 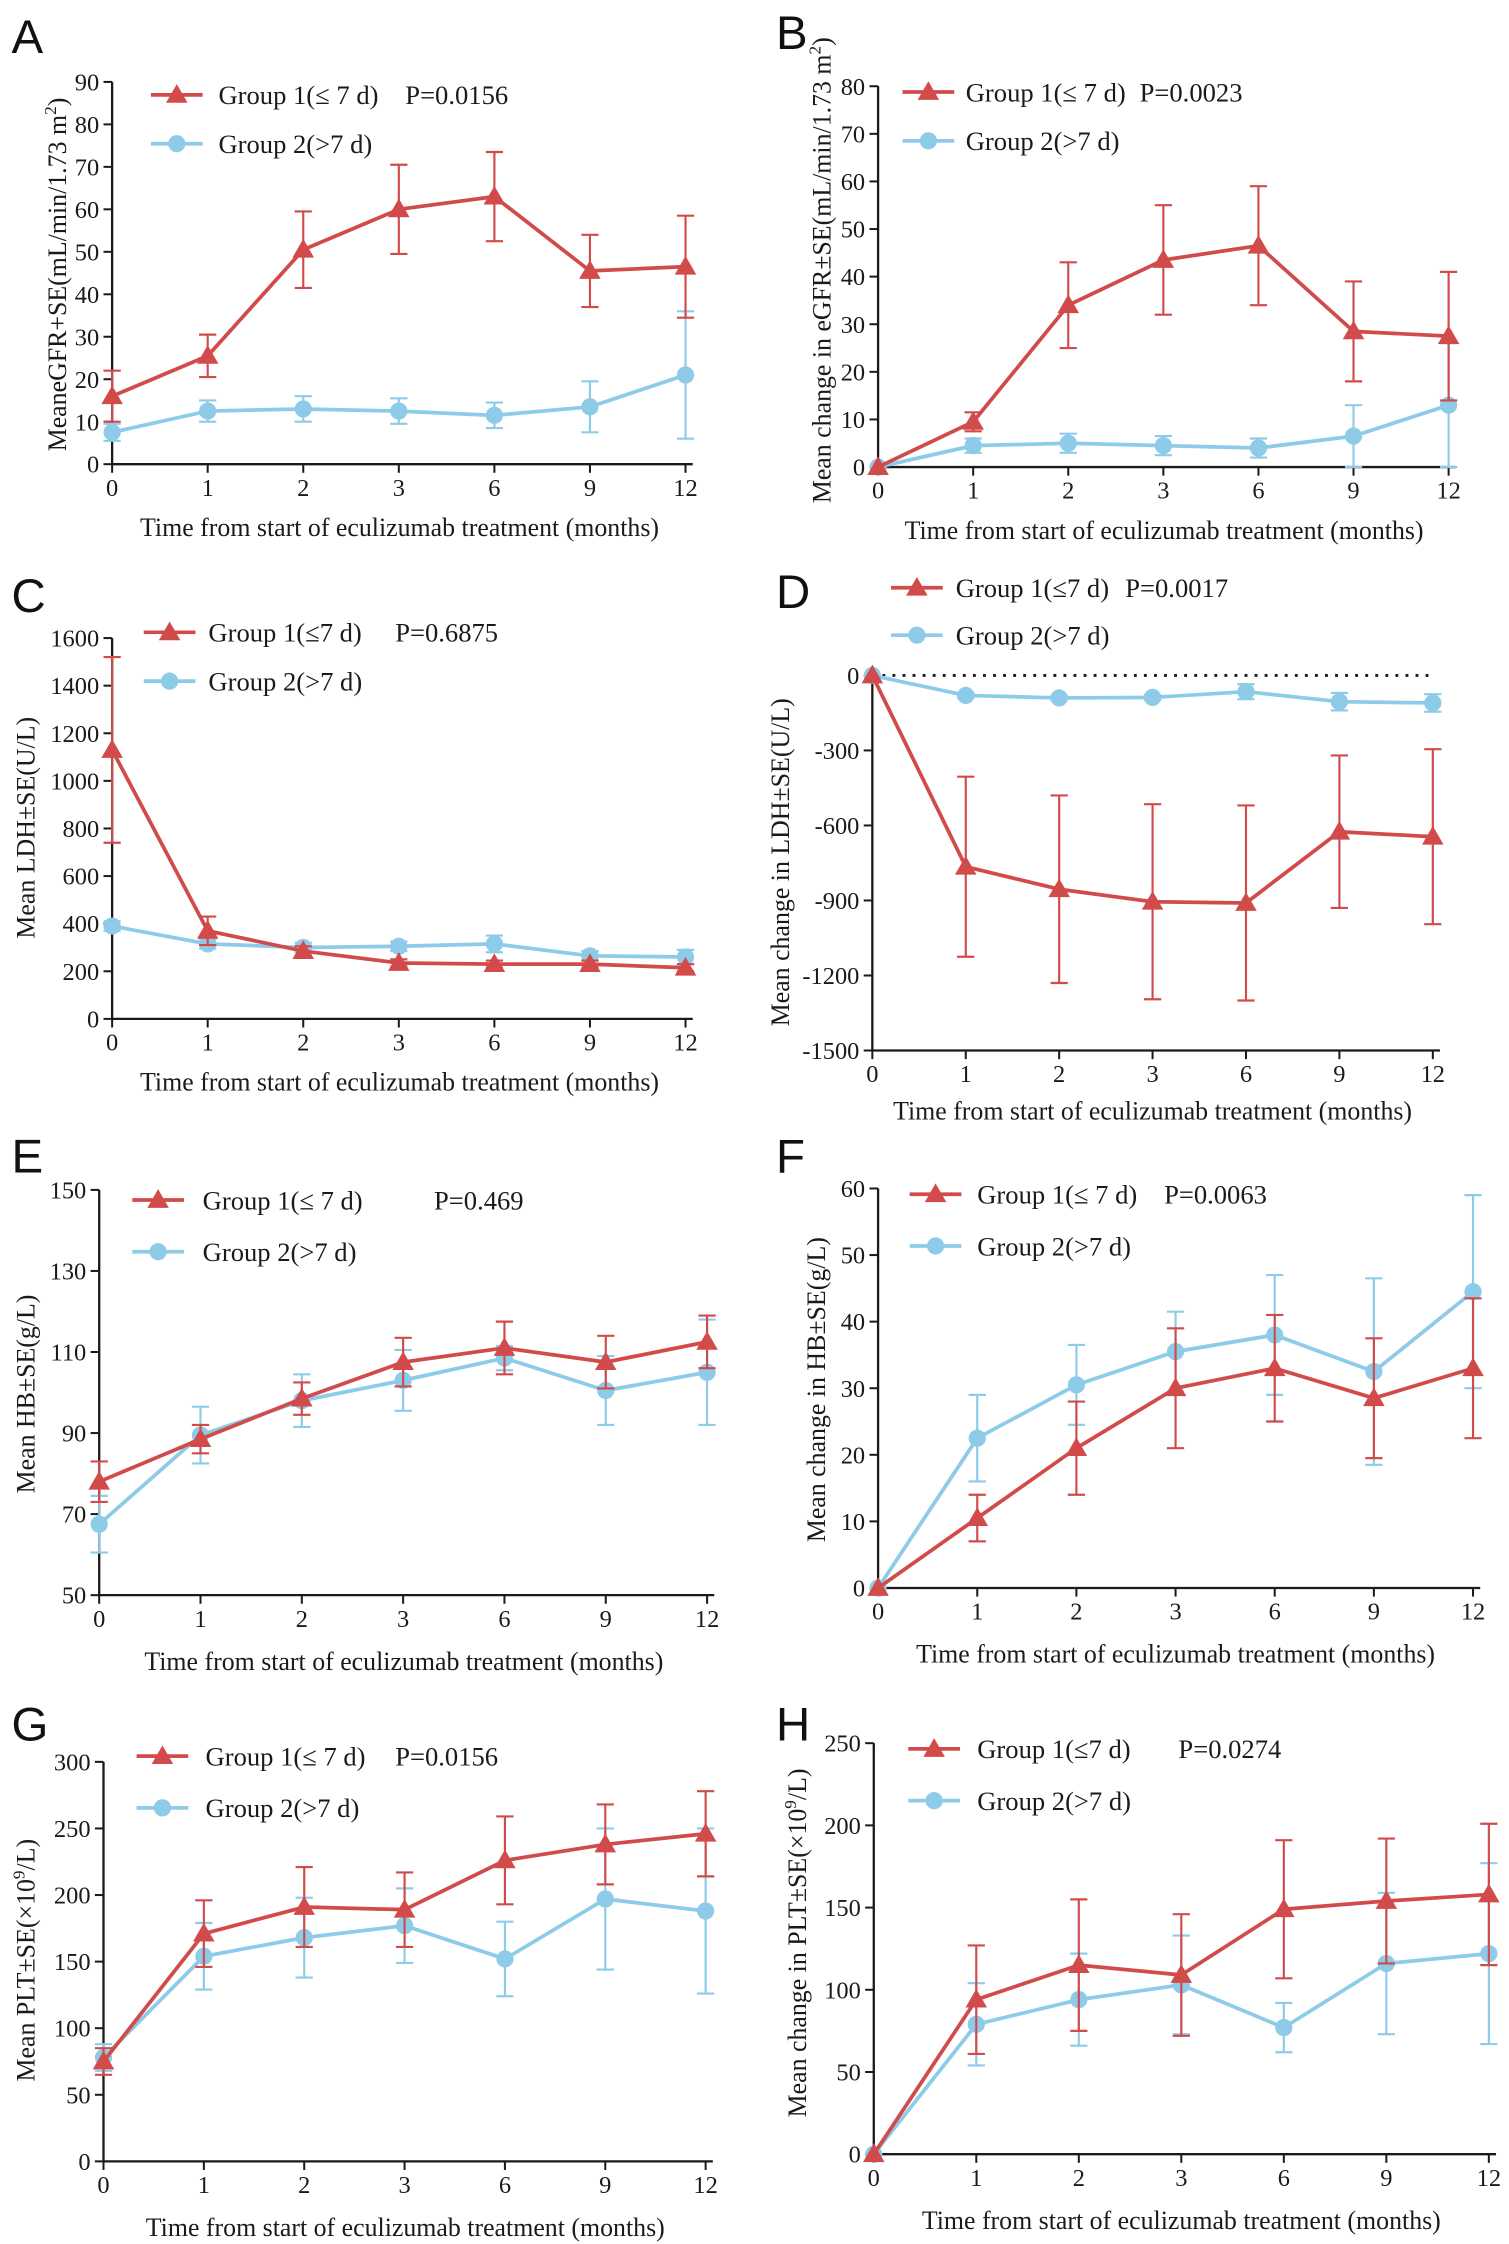 I want to click on panel-c-p-value: P=0.6875, so click(x=446, y=633).